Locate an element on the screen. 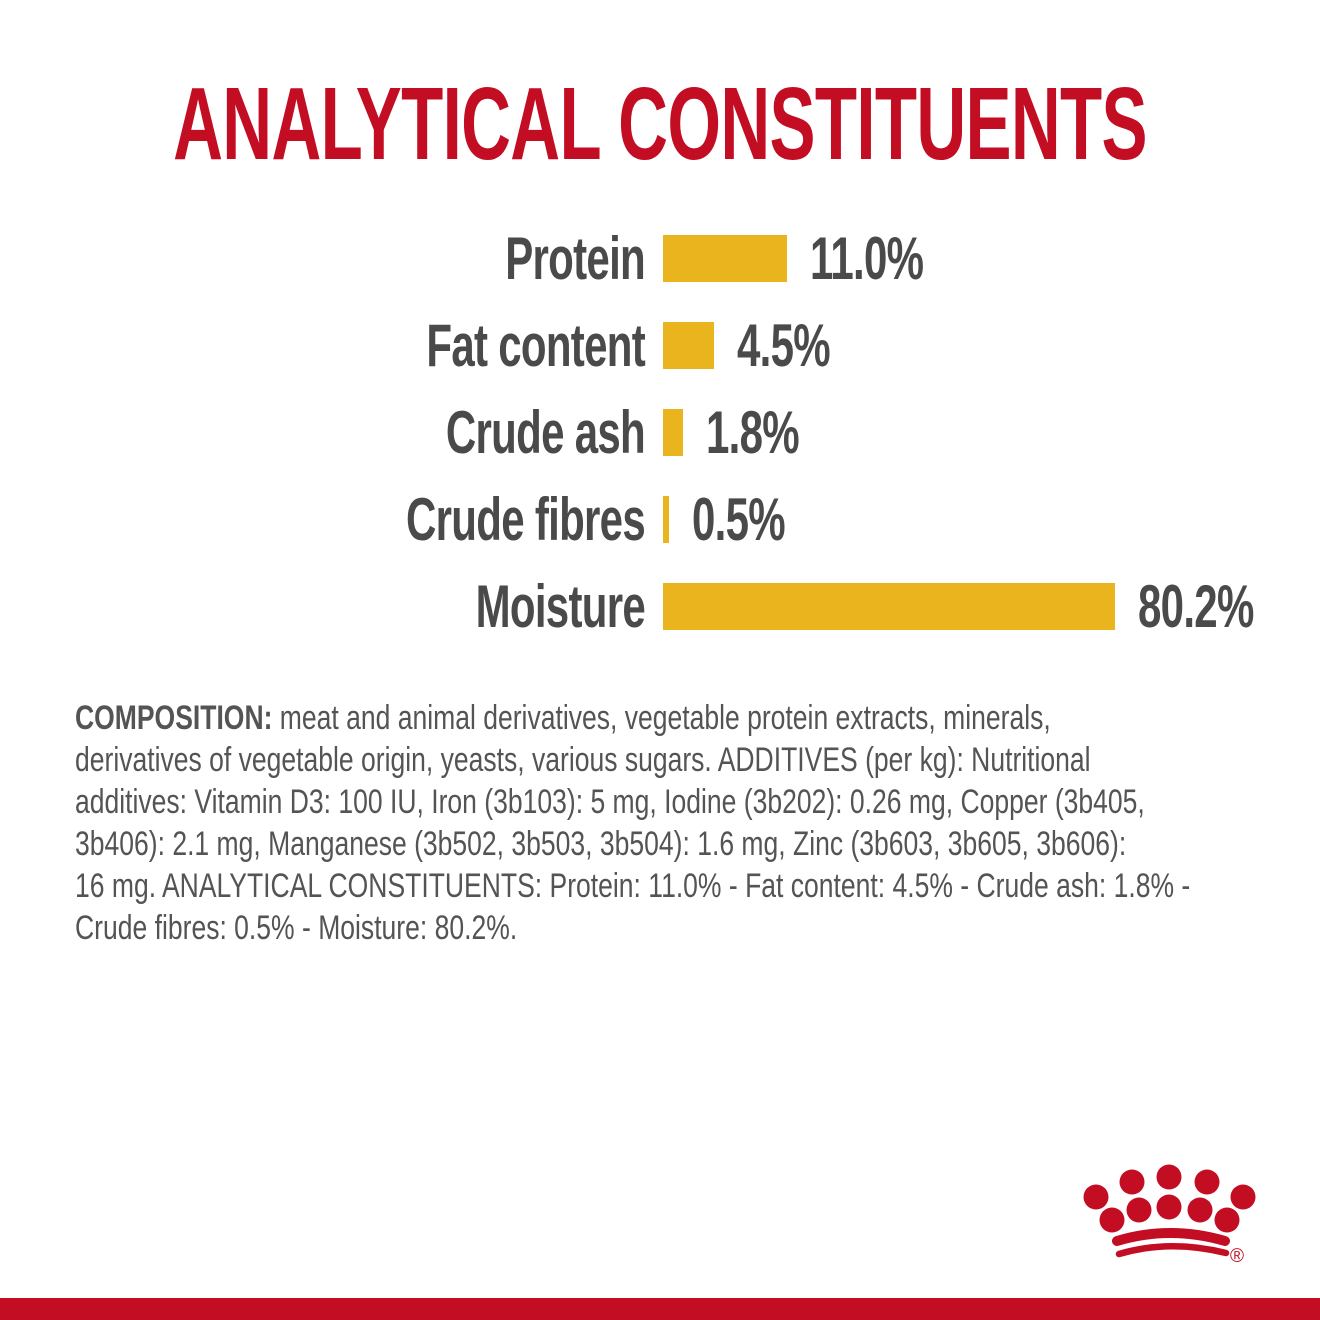 This screenshot has height=1320, width=1320. constituent-value: 80.2% is located at coordinates (1196, 606).